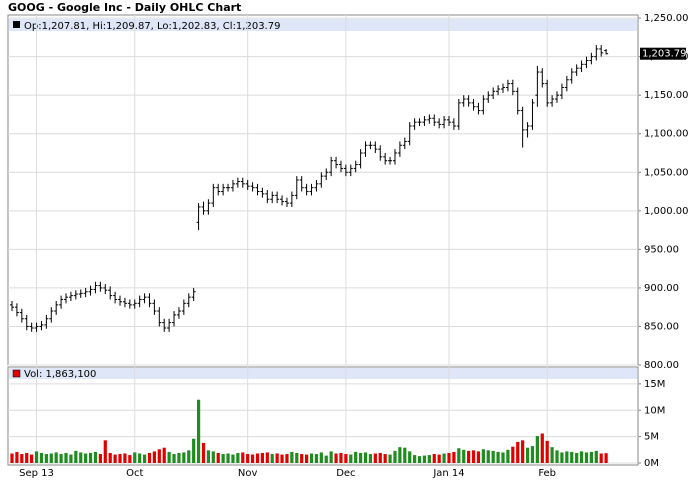 Image resolution: width=688 pixels, height=503 pixels. What do you see at coordinates (323, 25) in the screenshot?
I see `price-header` at bounding box center [323, 25].